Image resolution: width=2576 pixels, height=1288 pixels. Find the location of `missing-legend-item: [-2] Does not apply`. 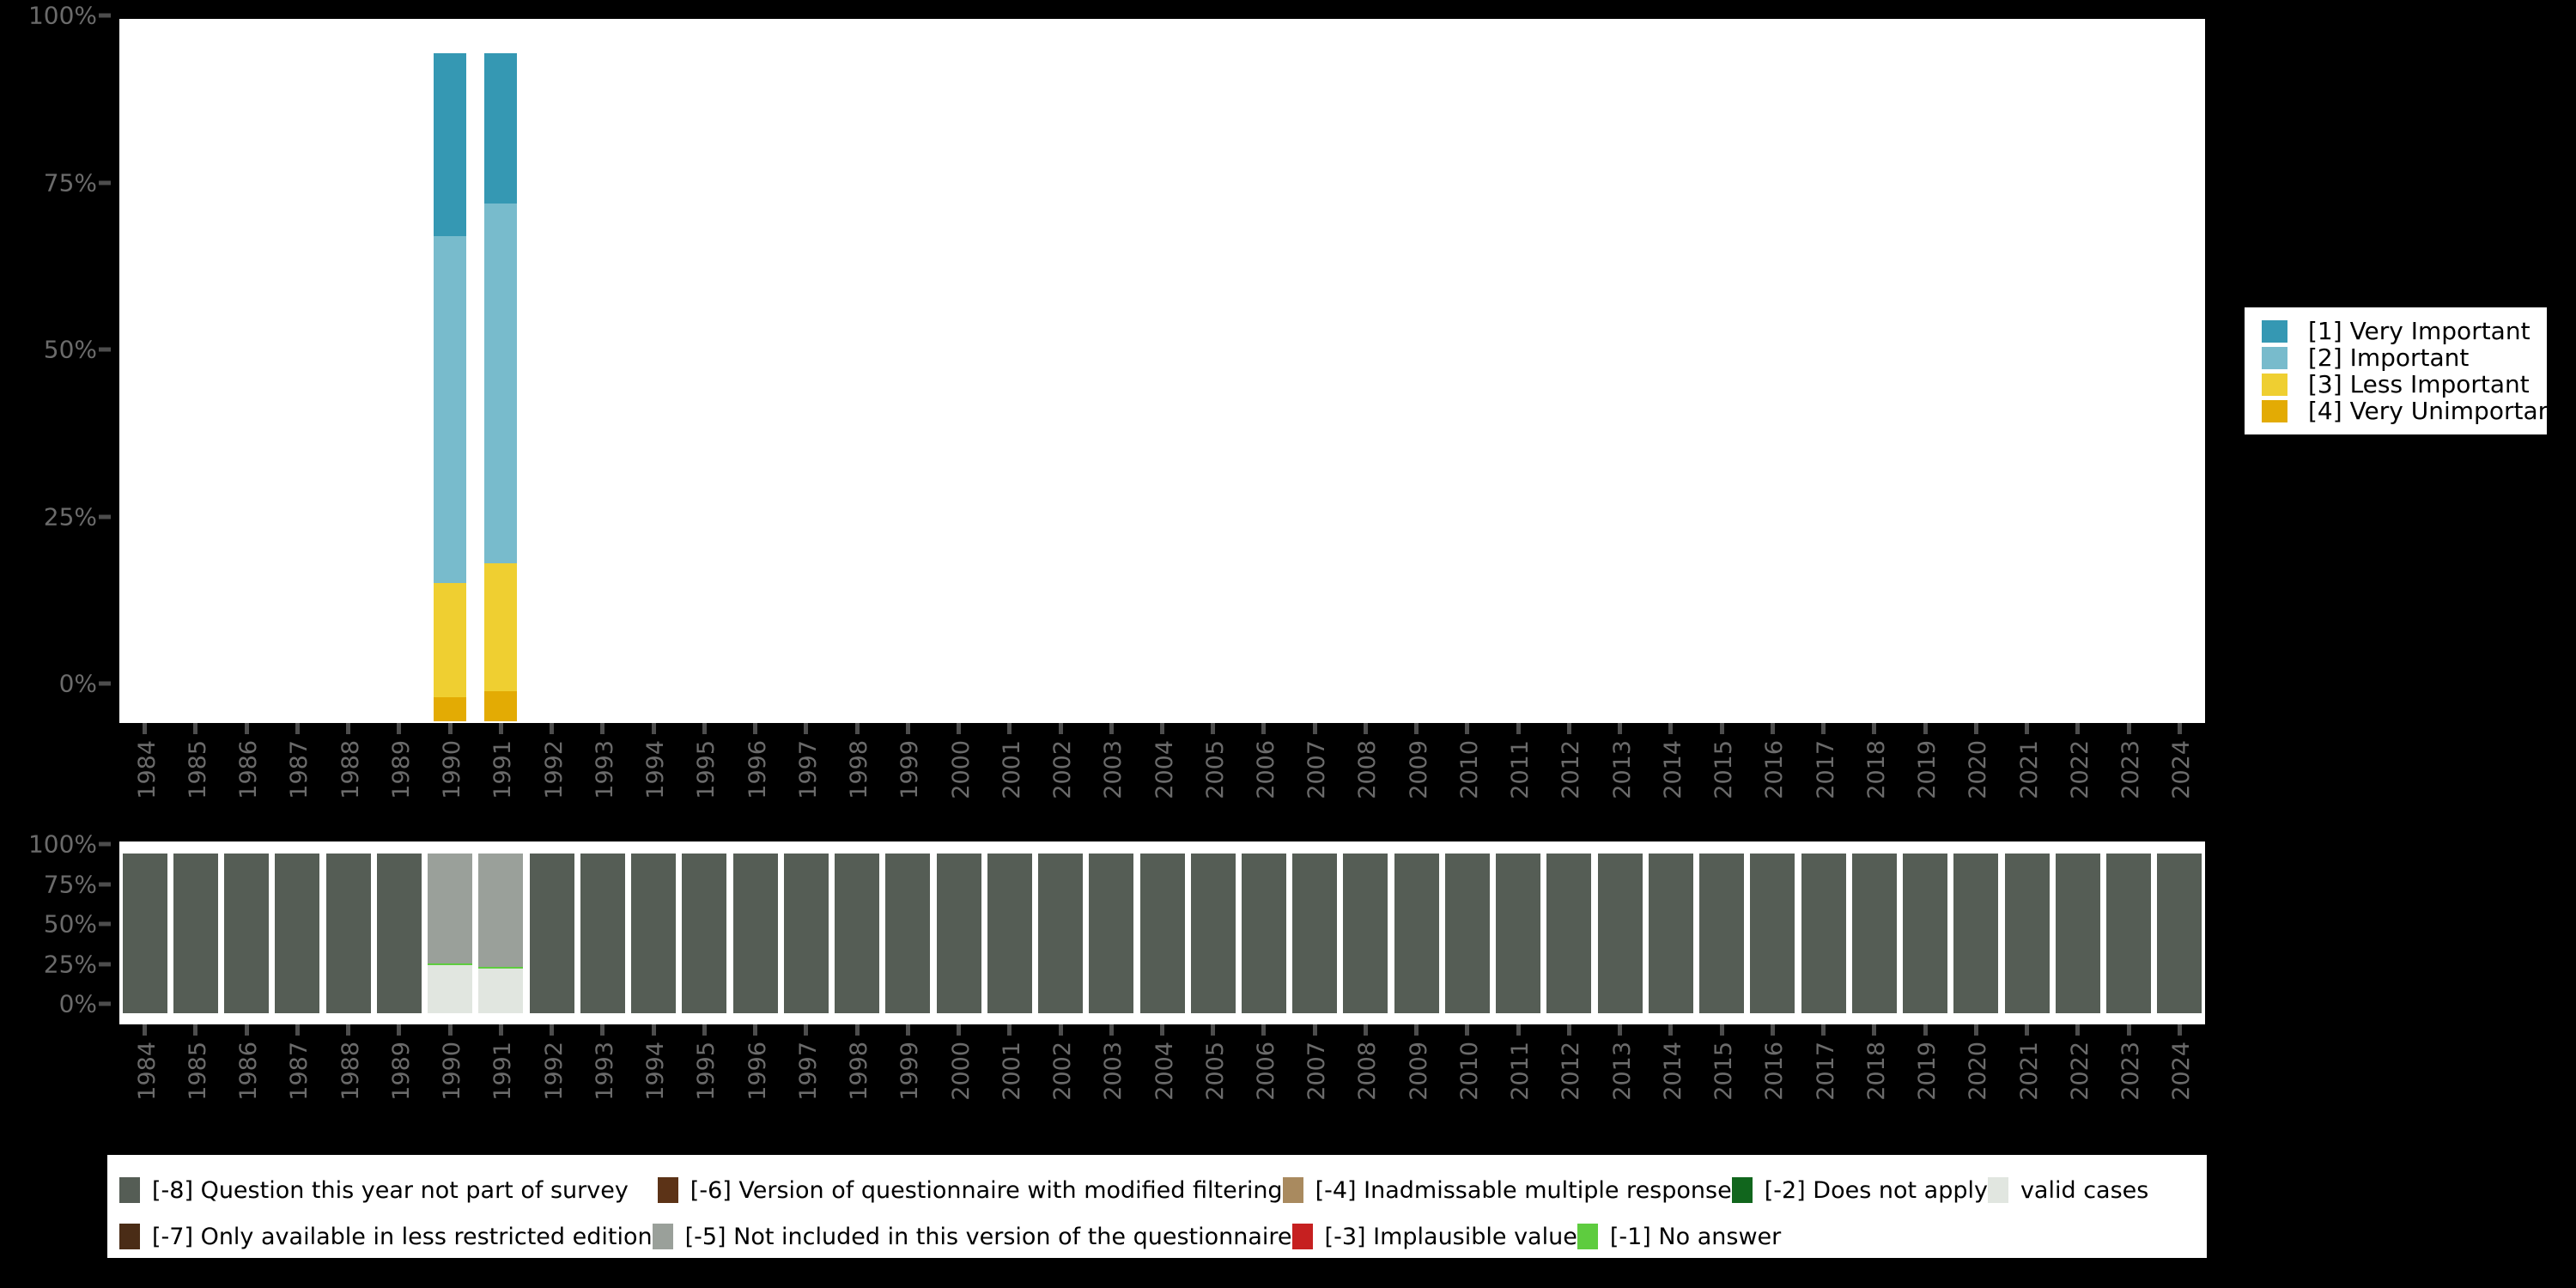

missing-legend-item: [-2] Does not apply is located at coordinates (1859, 1190).